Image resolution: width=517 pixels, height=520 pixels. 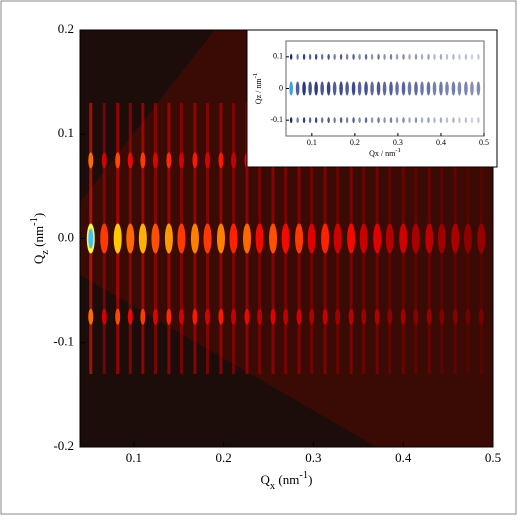 I want to click on inset-y-axis-label: Qz / nm-1, so click(x=257, y=88).